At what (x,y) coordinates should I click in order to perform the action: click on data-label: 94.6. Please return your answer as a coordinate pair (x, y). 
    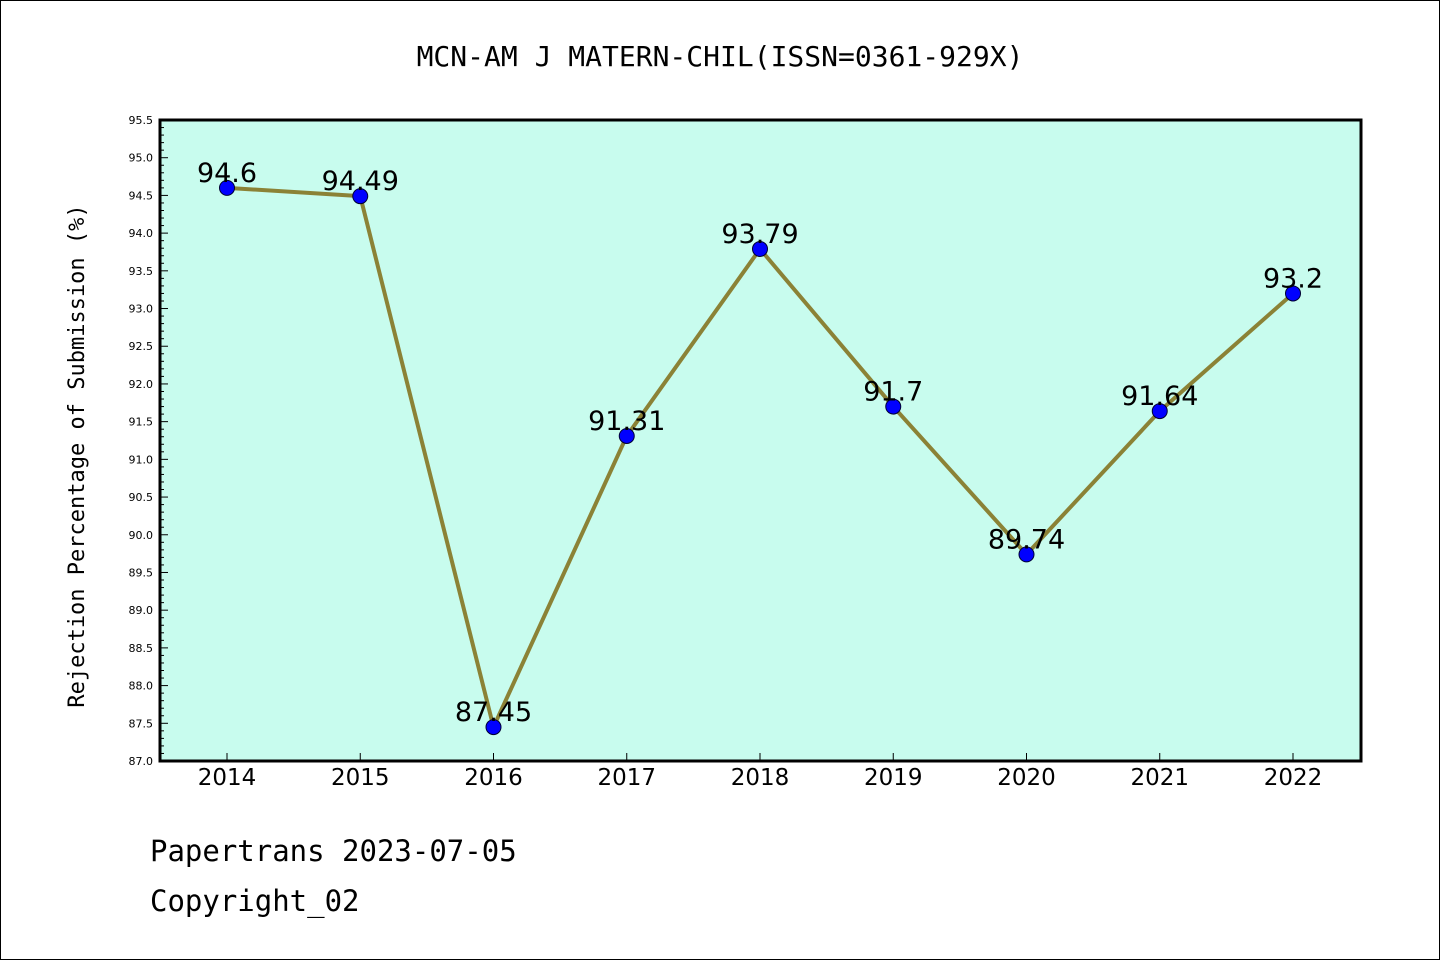
    Looking at the image, I should click on (227, 173).